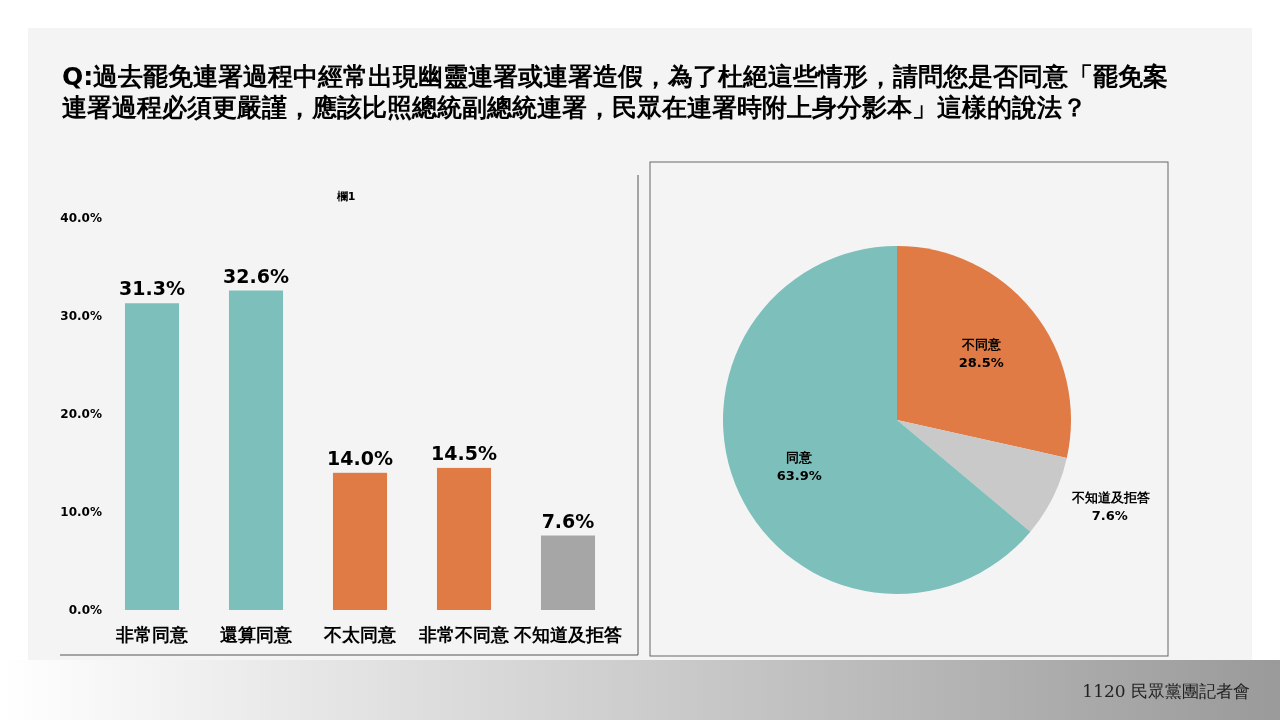 The width and height of the screenshot is (1280, 720). What do you see at coordinates (1110, 498) in the screenshot?
I see `slice-label: 不知道及拒答` at bounding box center [1110, 498].